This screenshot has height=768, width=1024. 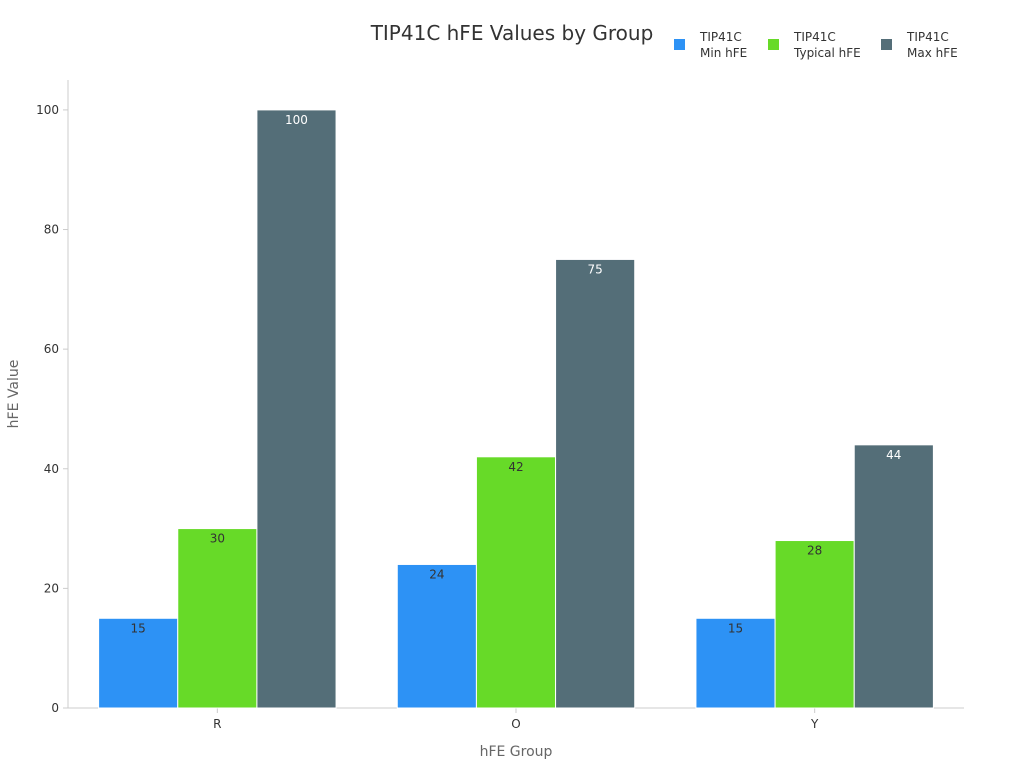 I want to click on y-axis-ticks: 0 20 40 60 80 100, so click(x=52, y=409).